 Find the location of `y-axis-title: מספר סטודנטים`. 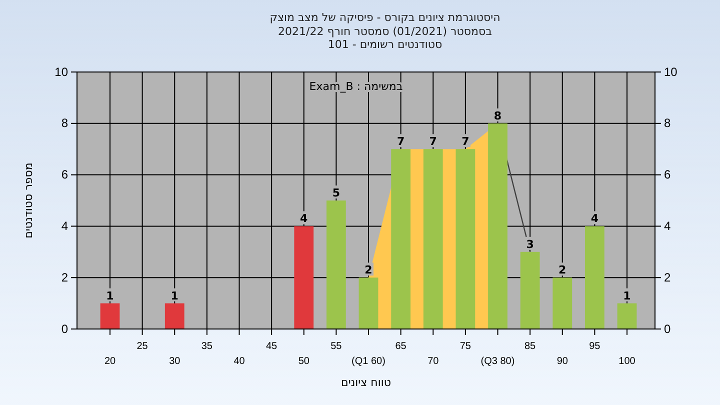

y-axis-title: מספר סטודנטים is located at coordinates (28, 200).